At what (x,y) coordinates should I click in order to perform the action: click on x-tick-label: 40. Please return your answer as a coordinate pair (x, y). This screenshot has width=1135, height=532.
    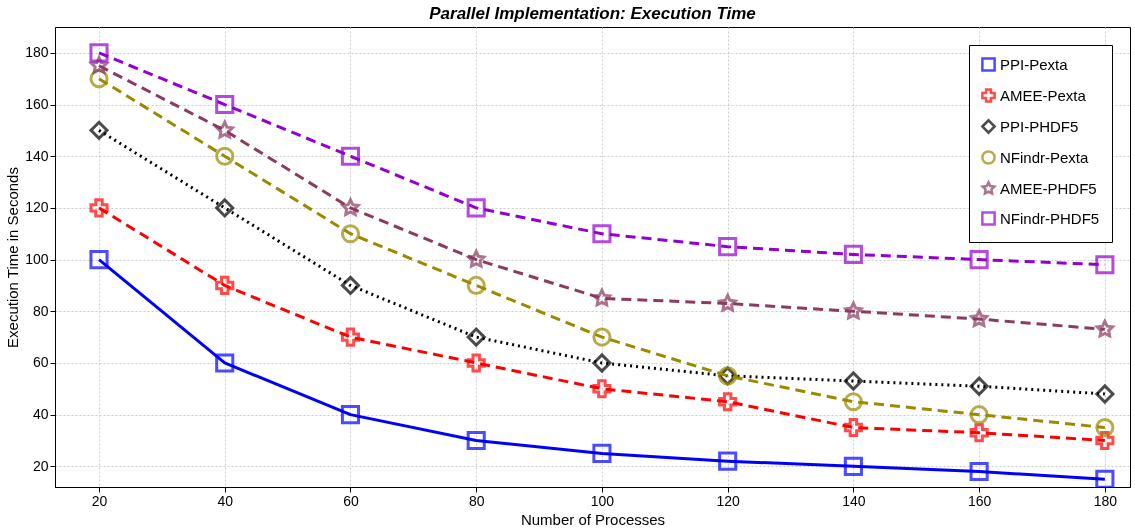
    Looking at the image, I should click on (225, 500).